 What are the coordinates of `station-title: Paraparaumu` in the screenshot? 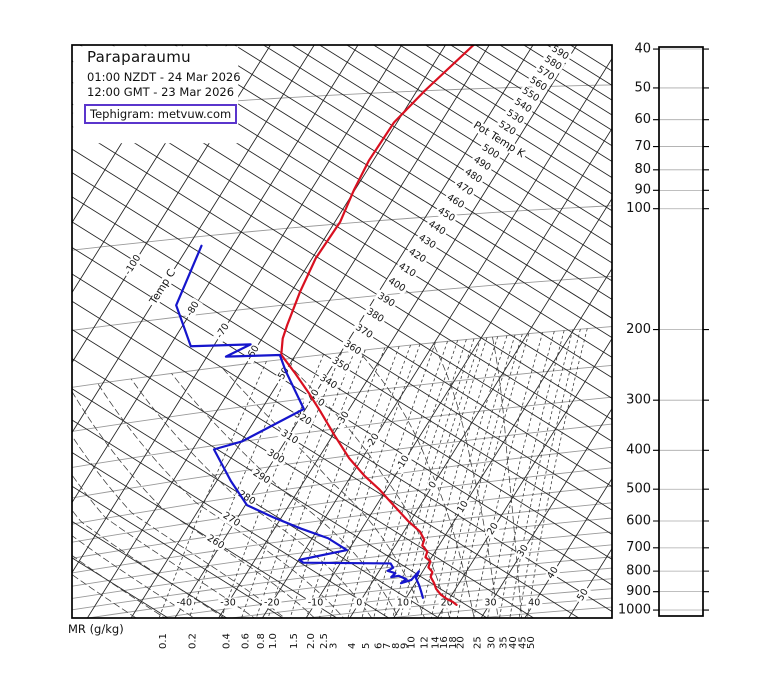 It's located at (139, 57).